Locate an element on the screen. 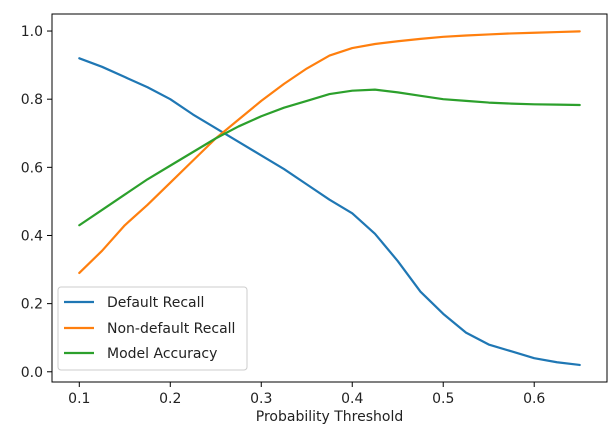 This screenshot has width=613, height=436. y-tick-label: 0.8 is located at coordinates (32, 100).